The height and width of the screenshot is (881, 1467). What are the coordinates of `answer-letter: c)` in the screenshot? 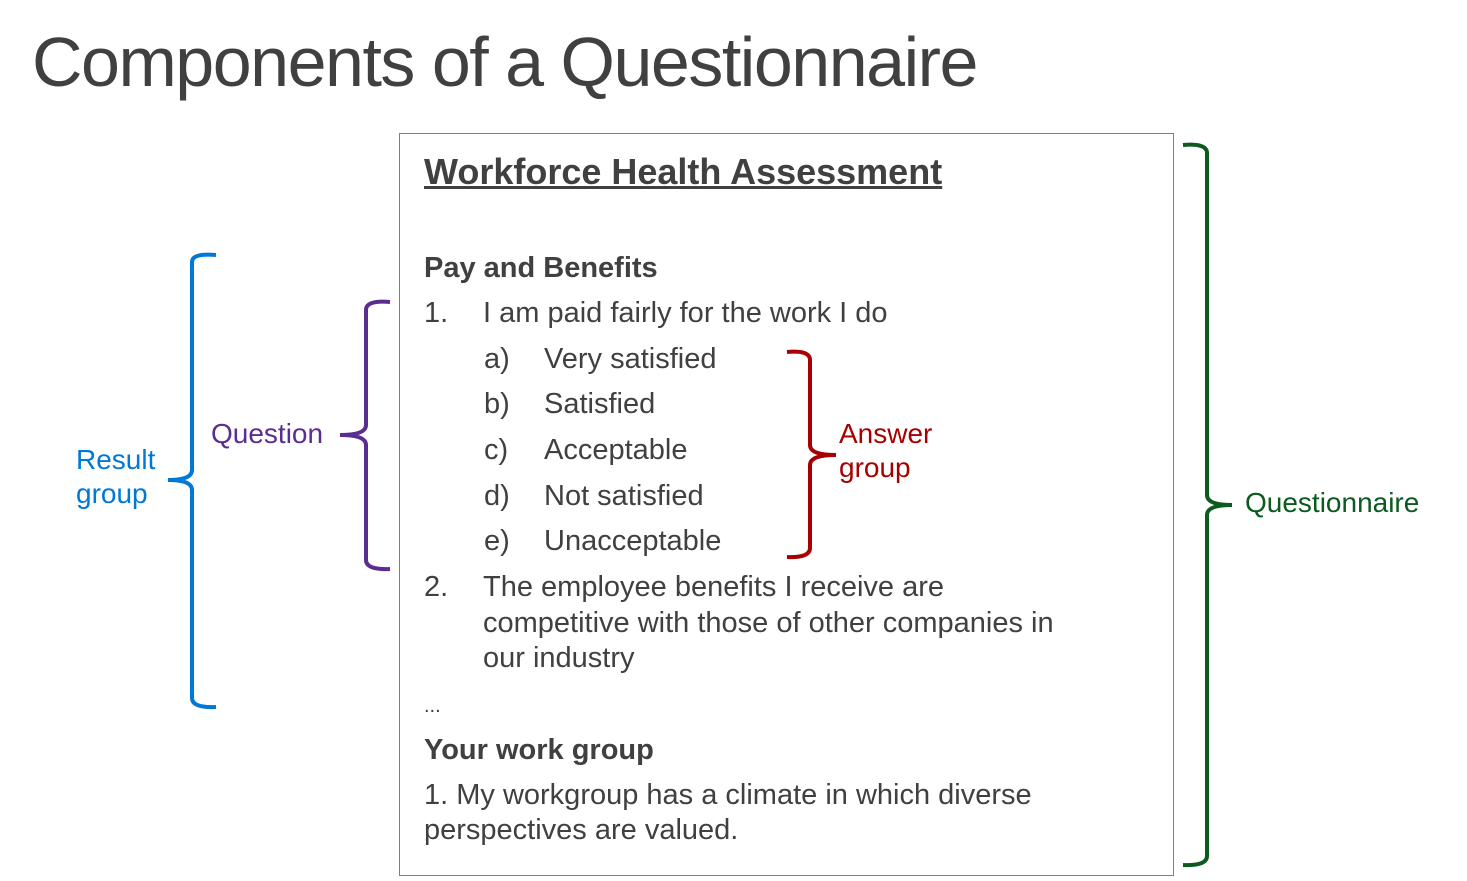 It's located at (496, 450).